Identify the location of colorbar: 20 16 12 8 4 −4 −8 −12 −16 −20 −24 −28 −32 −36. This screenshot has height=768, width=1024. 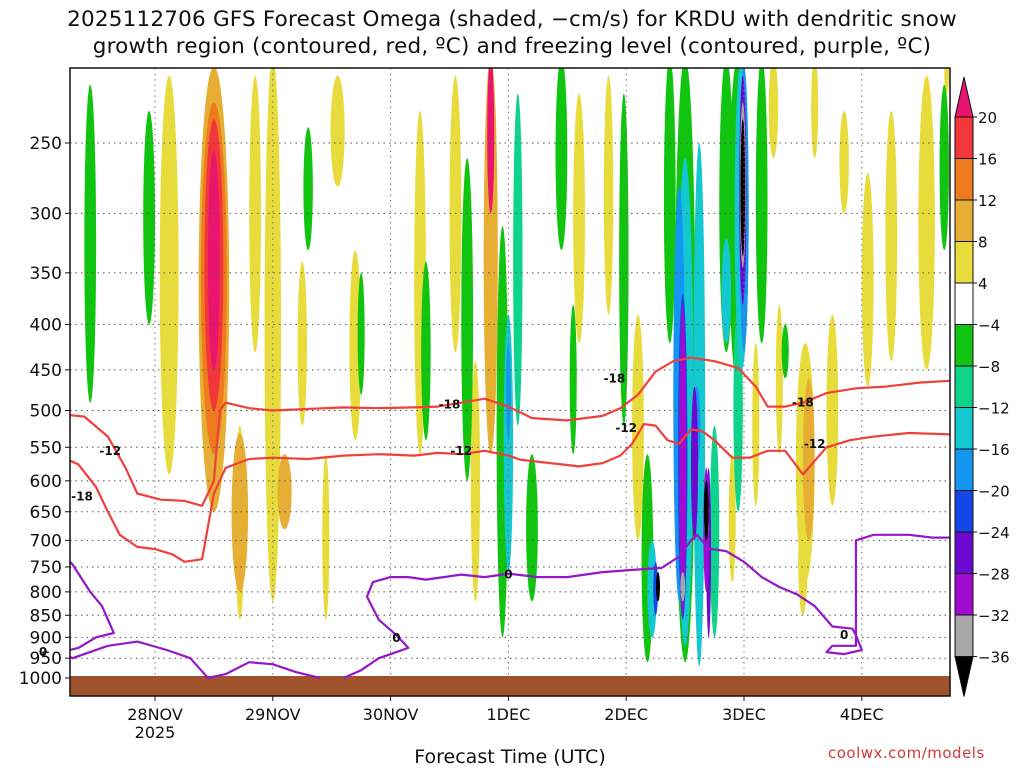
(982, 386).